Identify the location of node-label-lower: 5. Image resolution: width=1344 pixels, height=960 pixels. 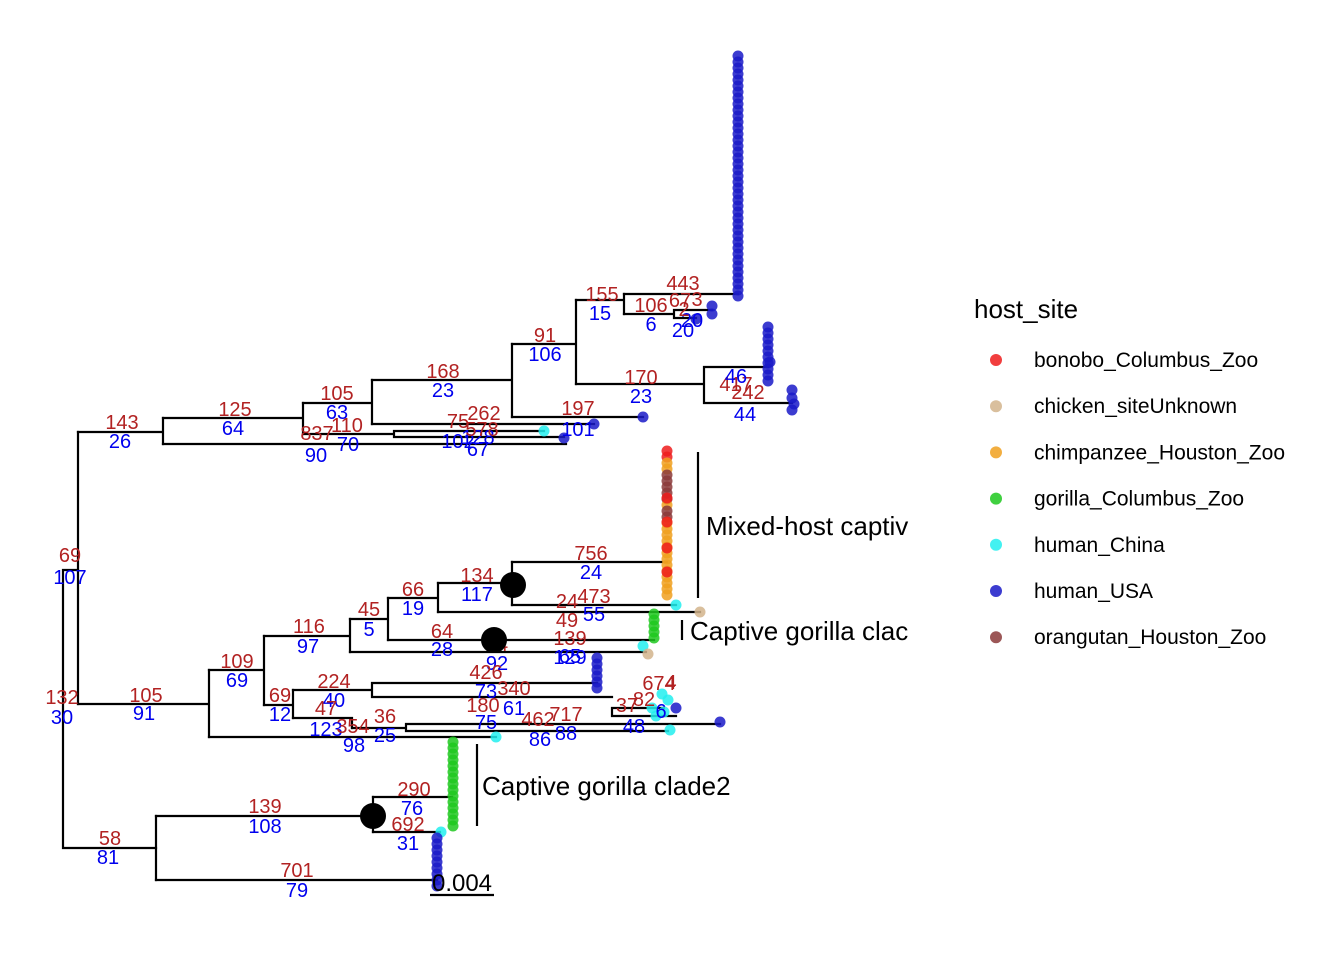
(368, 630).